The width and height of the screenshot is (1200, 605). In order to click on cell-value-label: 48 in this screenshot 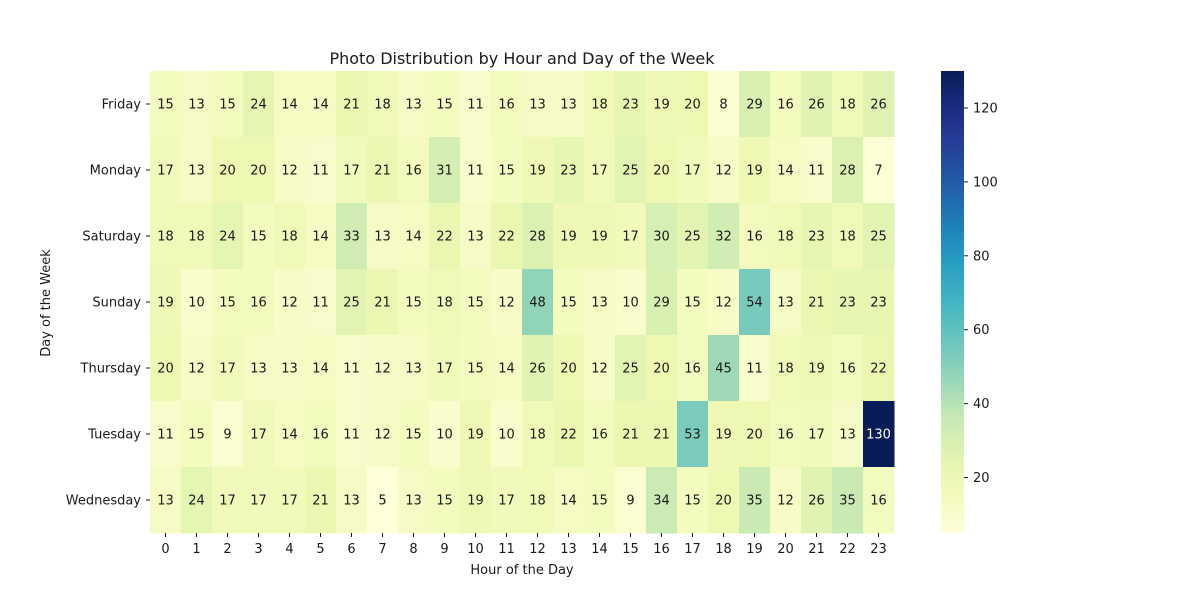, I will do `click(537, 303)`.